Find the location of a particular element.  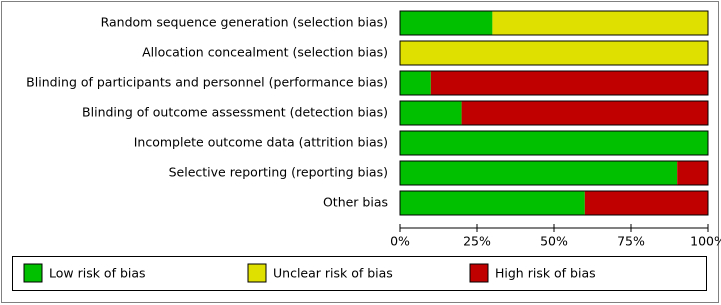

x-tick-label: 75% is located at coordinates (631, 241).